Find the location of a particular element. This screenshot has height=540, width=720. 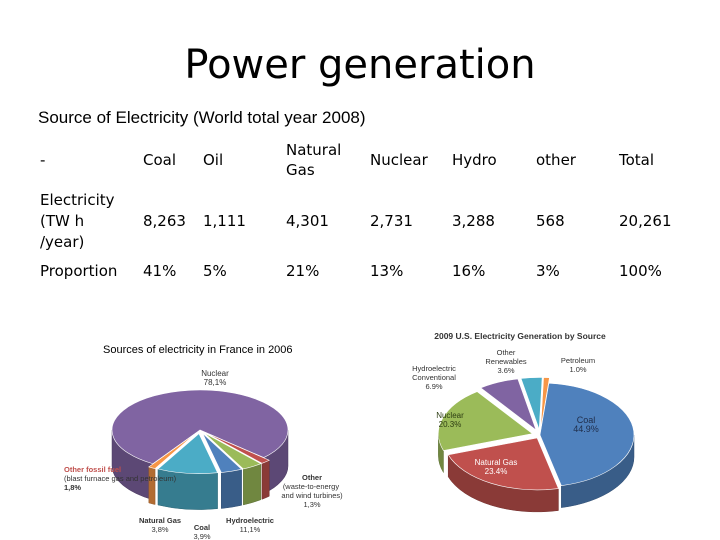

renewables-label: Other Renewables 3.6% is located at coordinates (506, 361).